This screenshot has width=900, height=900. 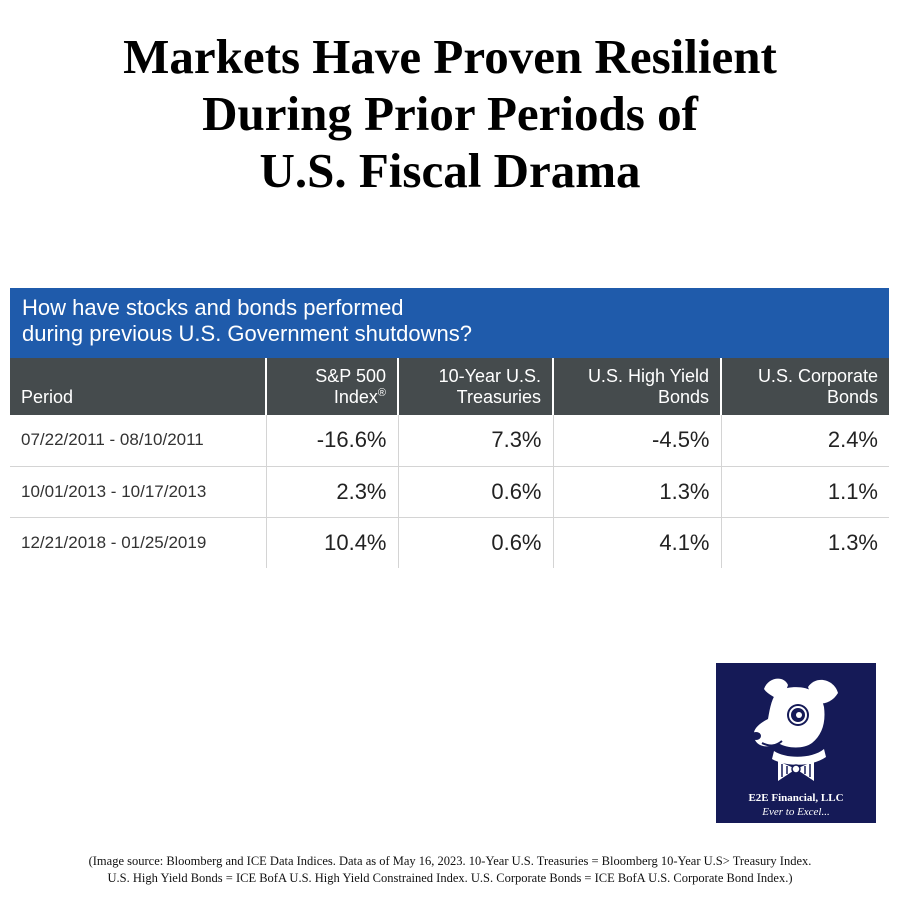 What do you see at coordinates (114, 542) in the screenshot?
I see `period-cell: 12/21/2018 - 01/25/2019` at bounding box center [114, 542].